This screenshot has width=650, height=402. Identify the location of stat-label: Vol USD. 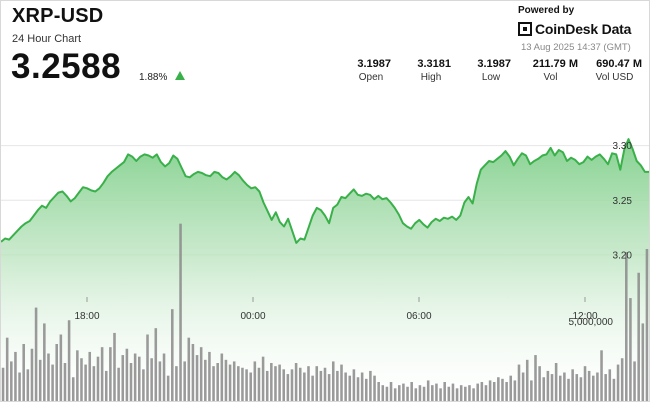
(614, 77).